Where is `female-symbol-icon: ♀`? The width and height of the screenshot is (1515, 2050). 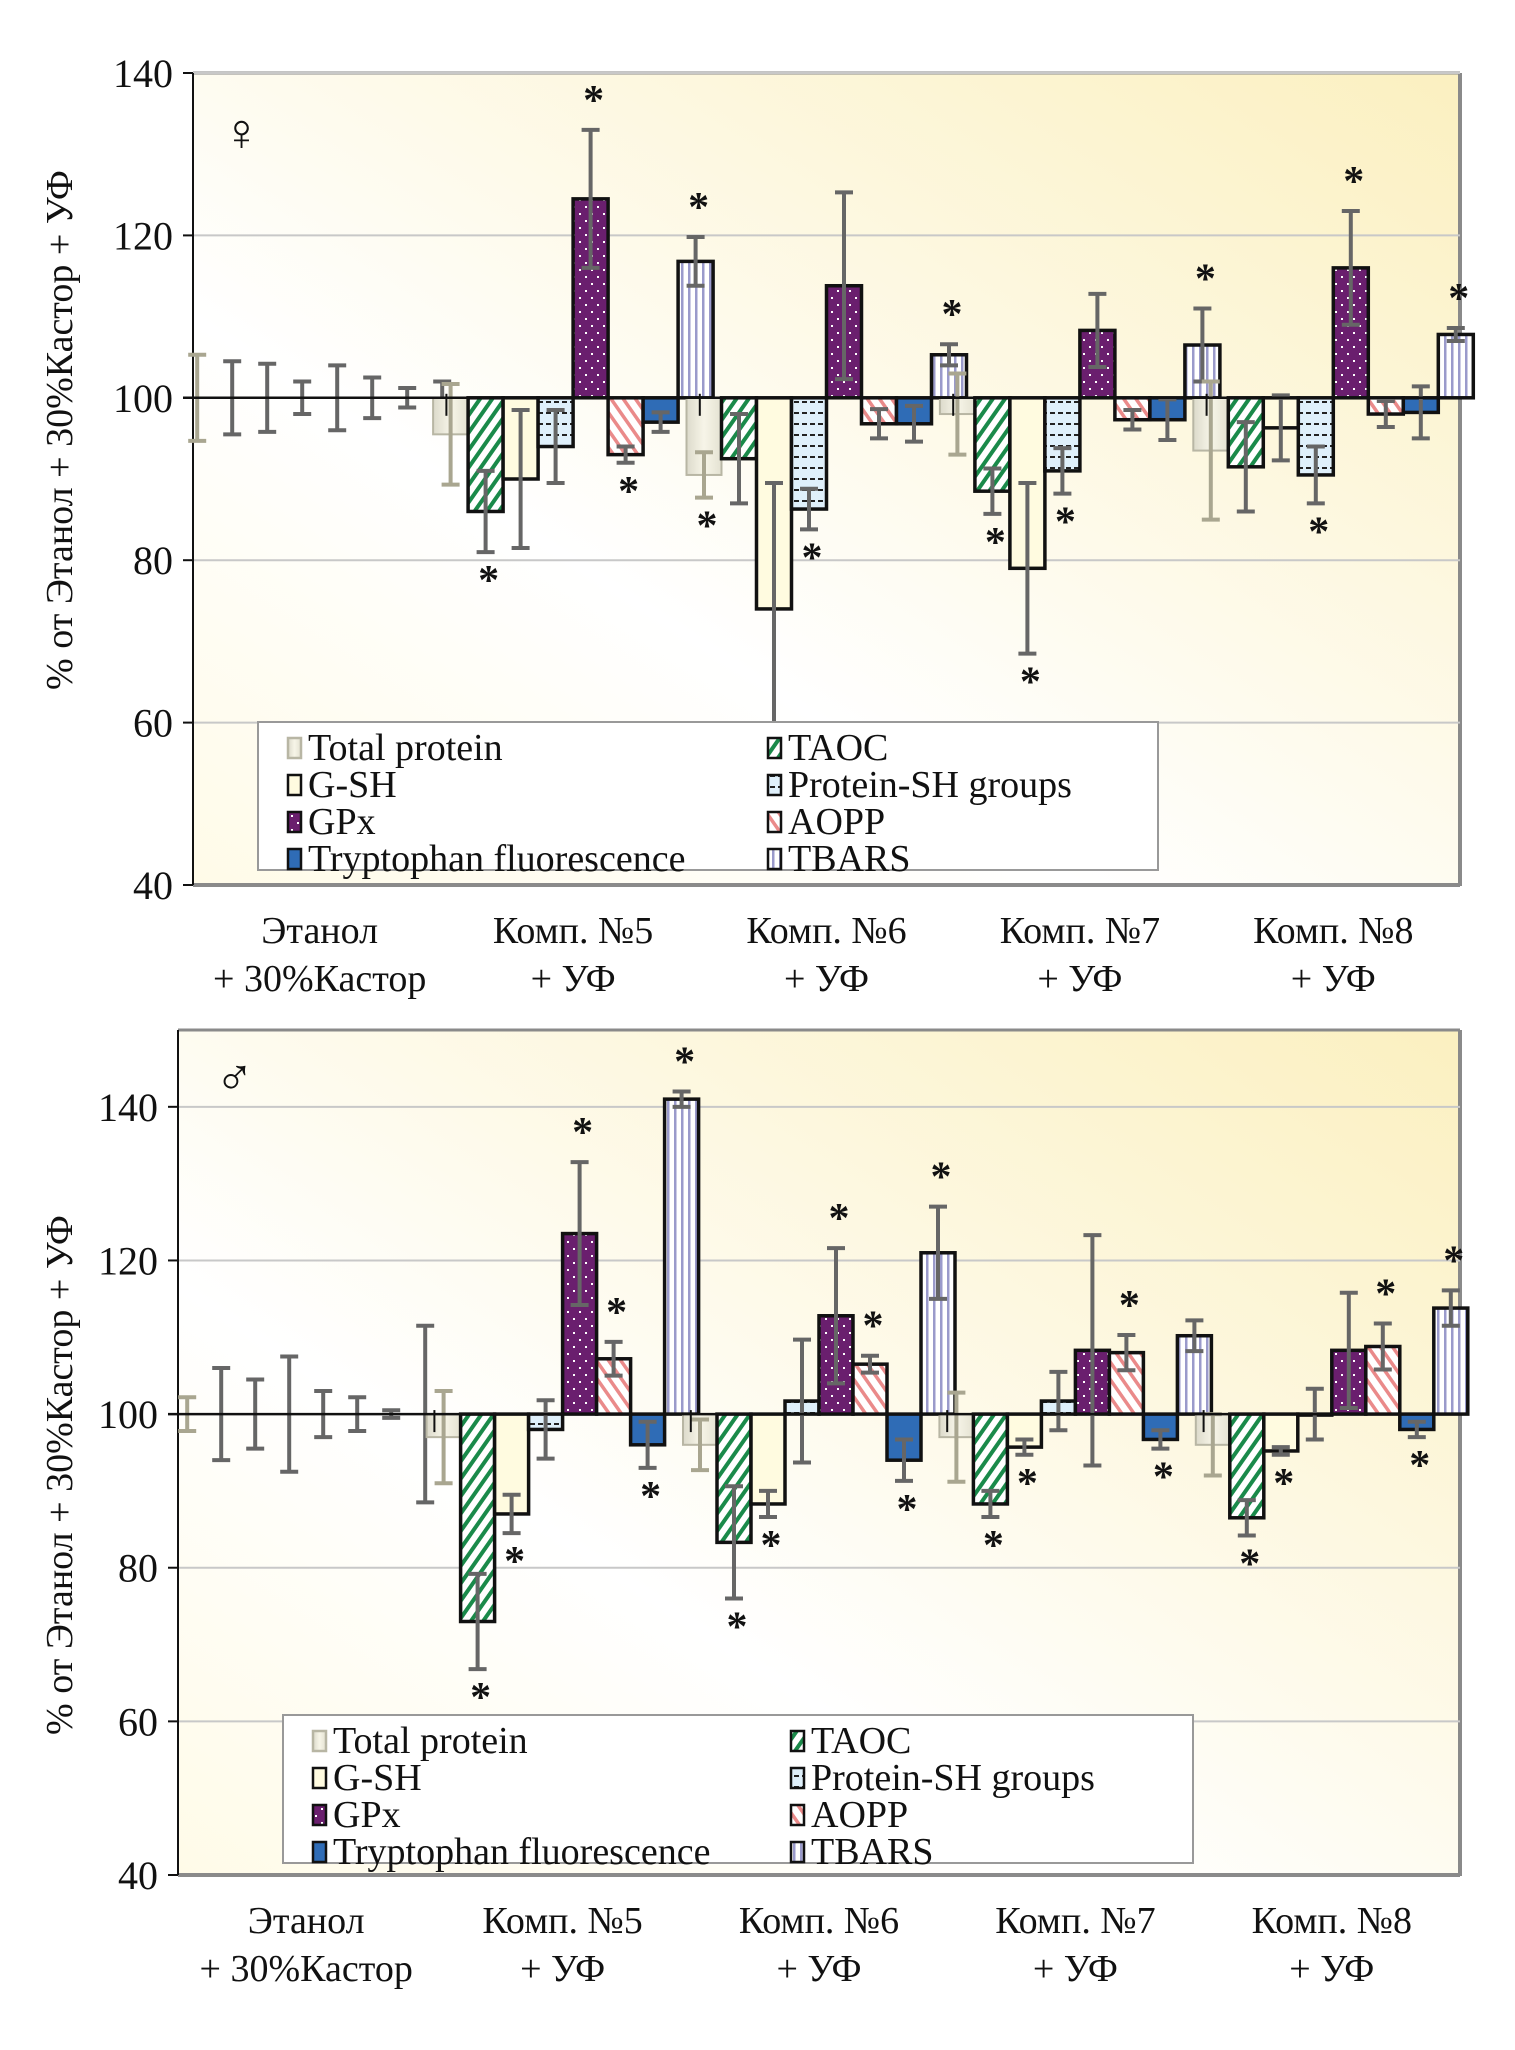
female-symbol-icon: ♀ is located at coordinates (241, 133).